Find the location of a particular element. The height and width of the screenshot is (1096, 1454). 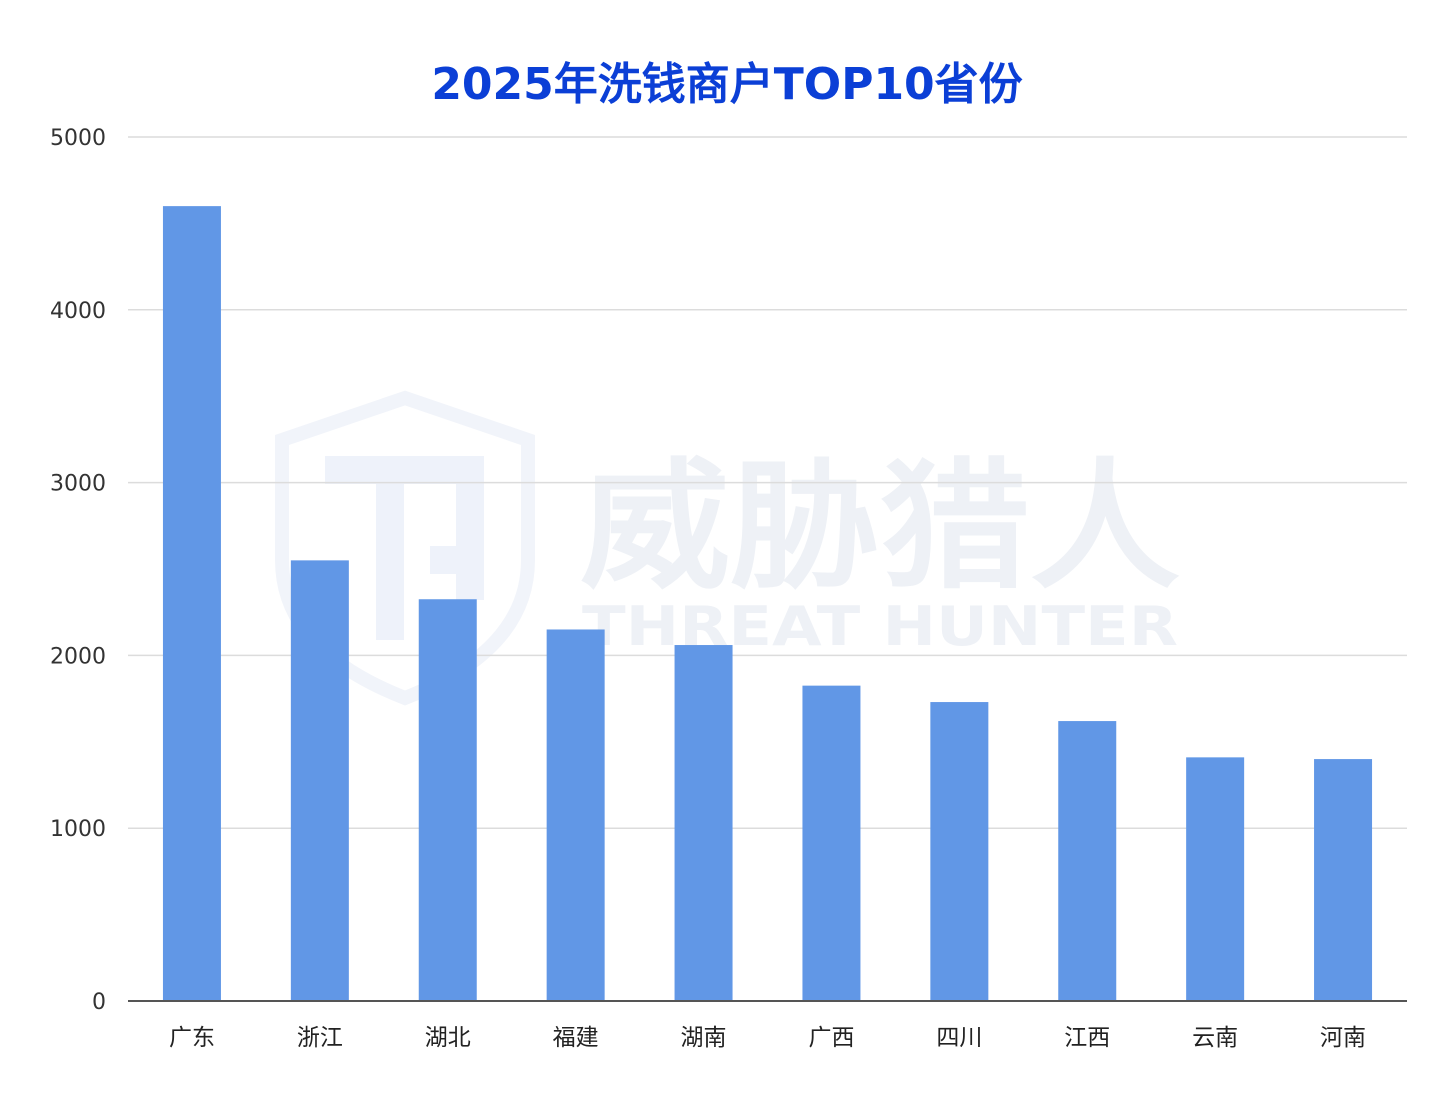

y-tick-label: 0 is located at coordinates (99, 1002).